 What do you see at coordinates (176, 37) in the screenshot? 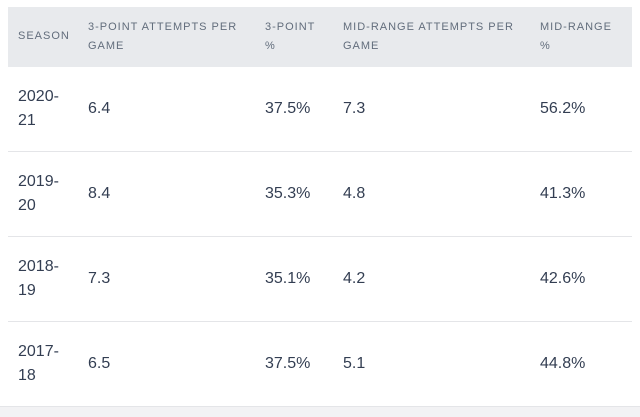
I see `column-header-3pt-attempts-per-game: 3-POINT ATTEMPTS PER GAME` at bounding box center [176, 37].